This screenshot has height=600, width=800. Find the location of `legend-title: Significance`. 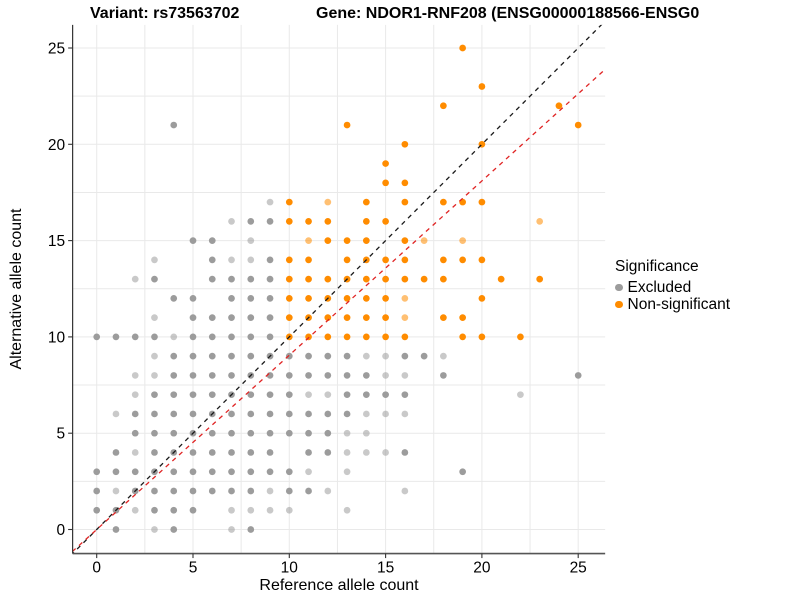

legend-title: Significance is located at coordinates (657, 266).